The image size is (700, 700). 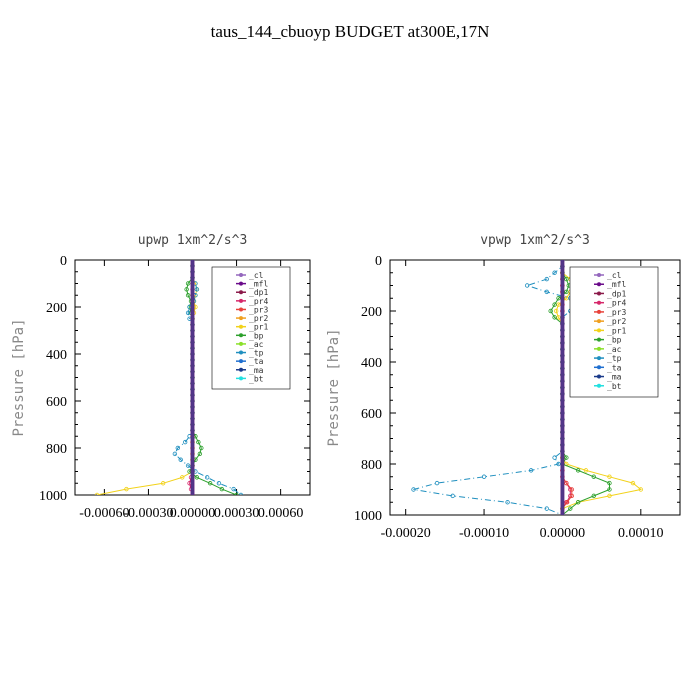 What do you see at coordinates (378, 261) in the screenshot?
I see `y-tick-label: 0` at bounding box center [378, 261].